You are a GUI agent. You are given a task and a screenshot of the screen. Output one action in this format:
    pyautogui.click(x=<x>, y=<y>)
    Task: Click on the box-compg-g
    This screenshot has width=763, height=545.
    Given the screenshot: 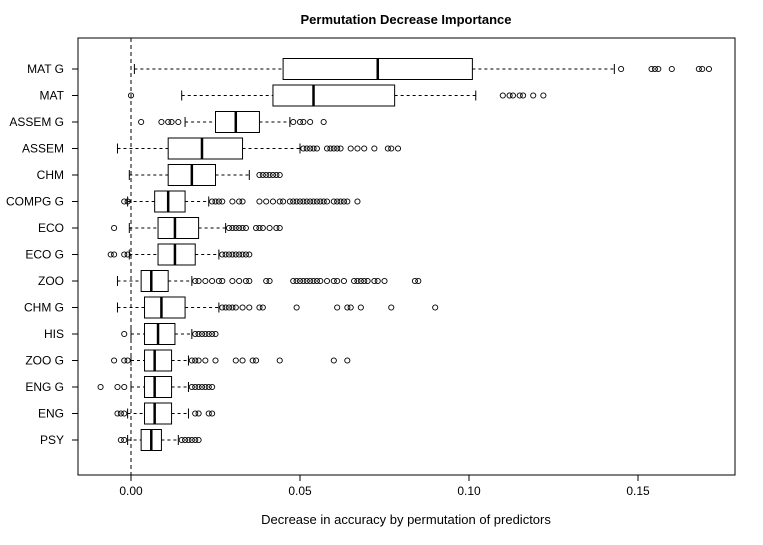 What is the action you would take?
    pyautogui.click(x=241, y=201)
    